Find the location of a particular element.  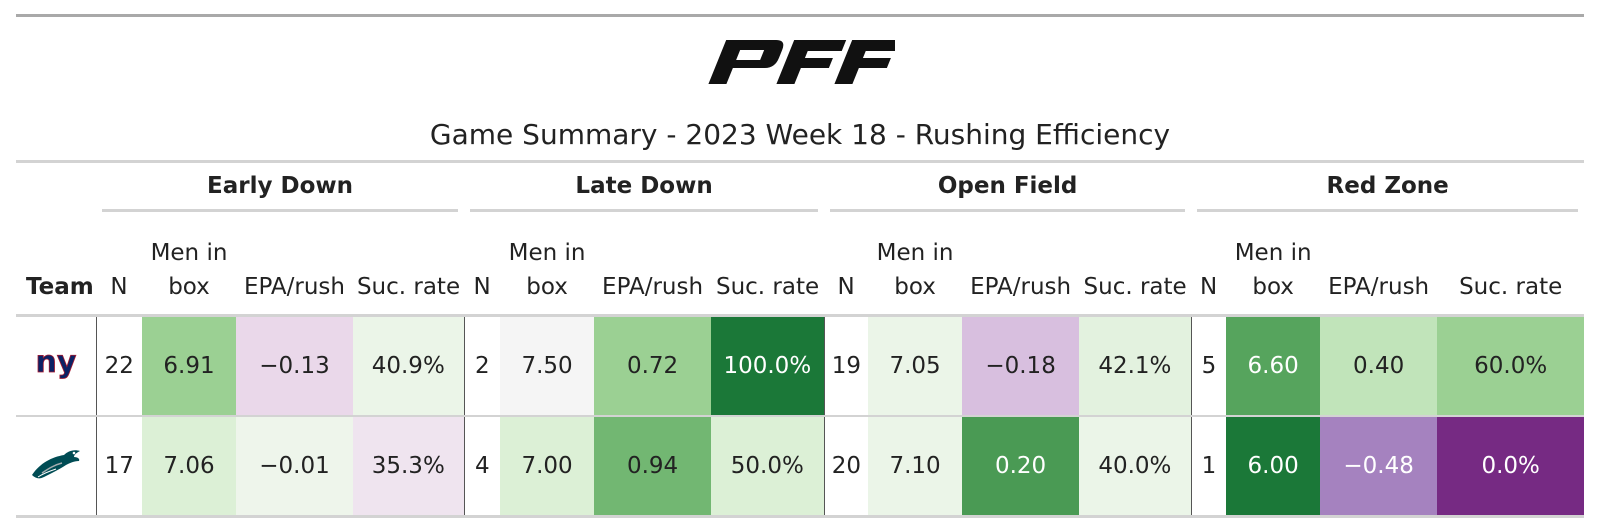

cell-men-in-box: 7.50 is located at coordinates (547, 366).